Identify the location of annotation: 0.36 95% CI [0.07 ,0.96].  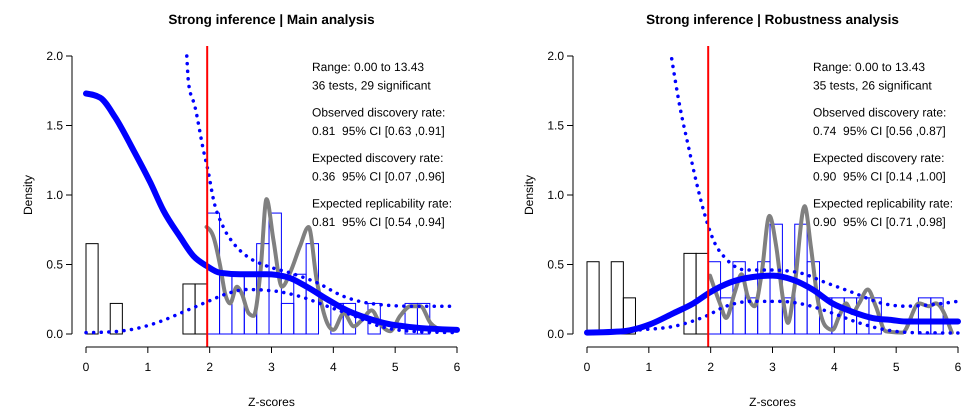
(378, 177).